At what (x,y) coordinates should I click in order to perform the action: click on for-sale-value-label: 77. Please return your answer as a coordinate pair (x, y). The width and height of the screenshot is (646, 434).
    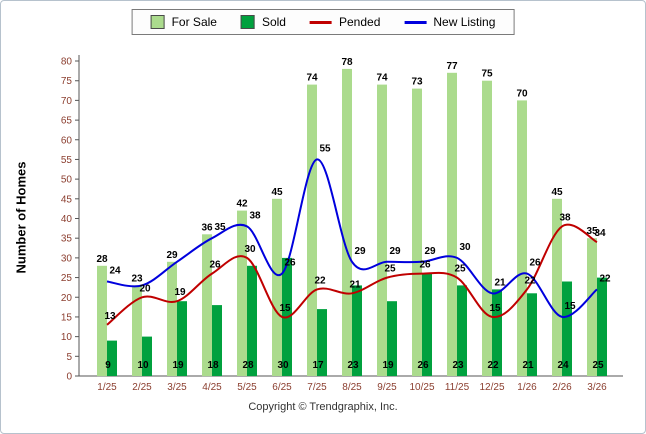
    Looking at the image, I should click on (452, 66).